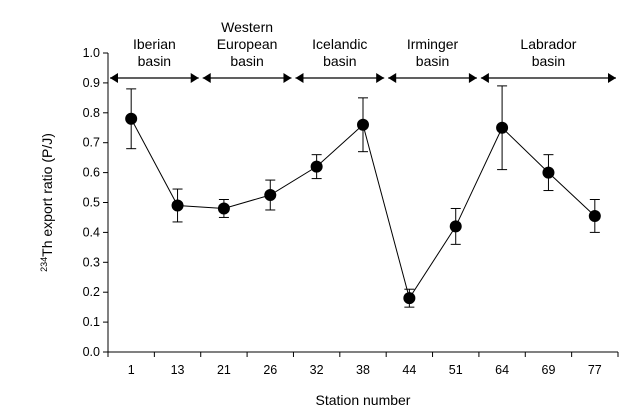  I want to click on x-tick-label: 1, so click(131, 370).